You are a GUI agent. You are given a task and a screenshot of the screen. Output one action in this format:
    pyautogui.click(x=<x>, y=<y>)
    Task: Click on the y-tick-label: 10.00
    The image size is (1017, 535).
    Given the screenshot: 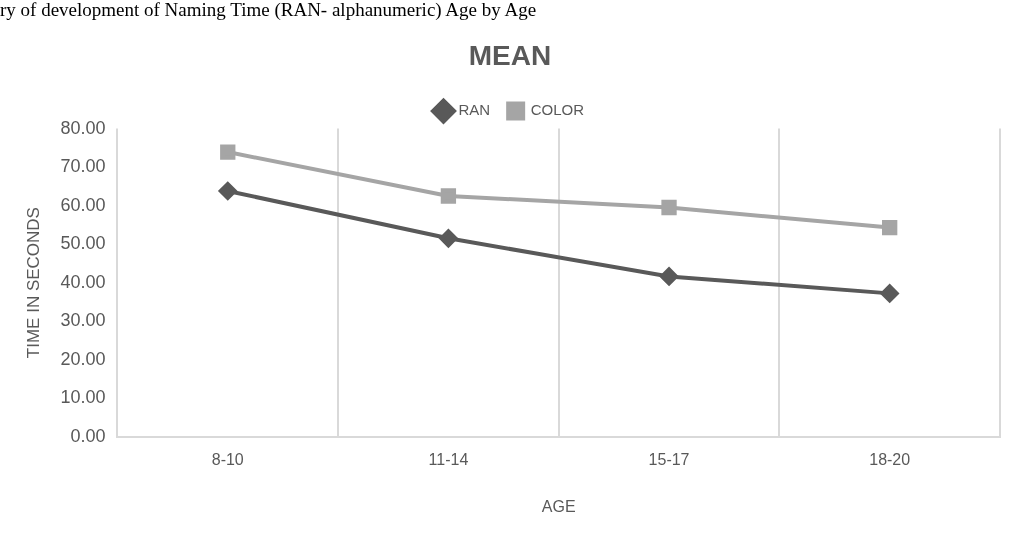 What is the action you would take?
    pyautogui.click(x=83, y=397)
    